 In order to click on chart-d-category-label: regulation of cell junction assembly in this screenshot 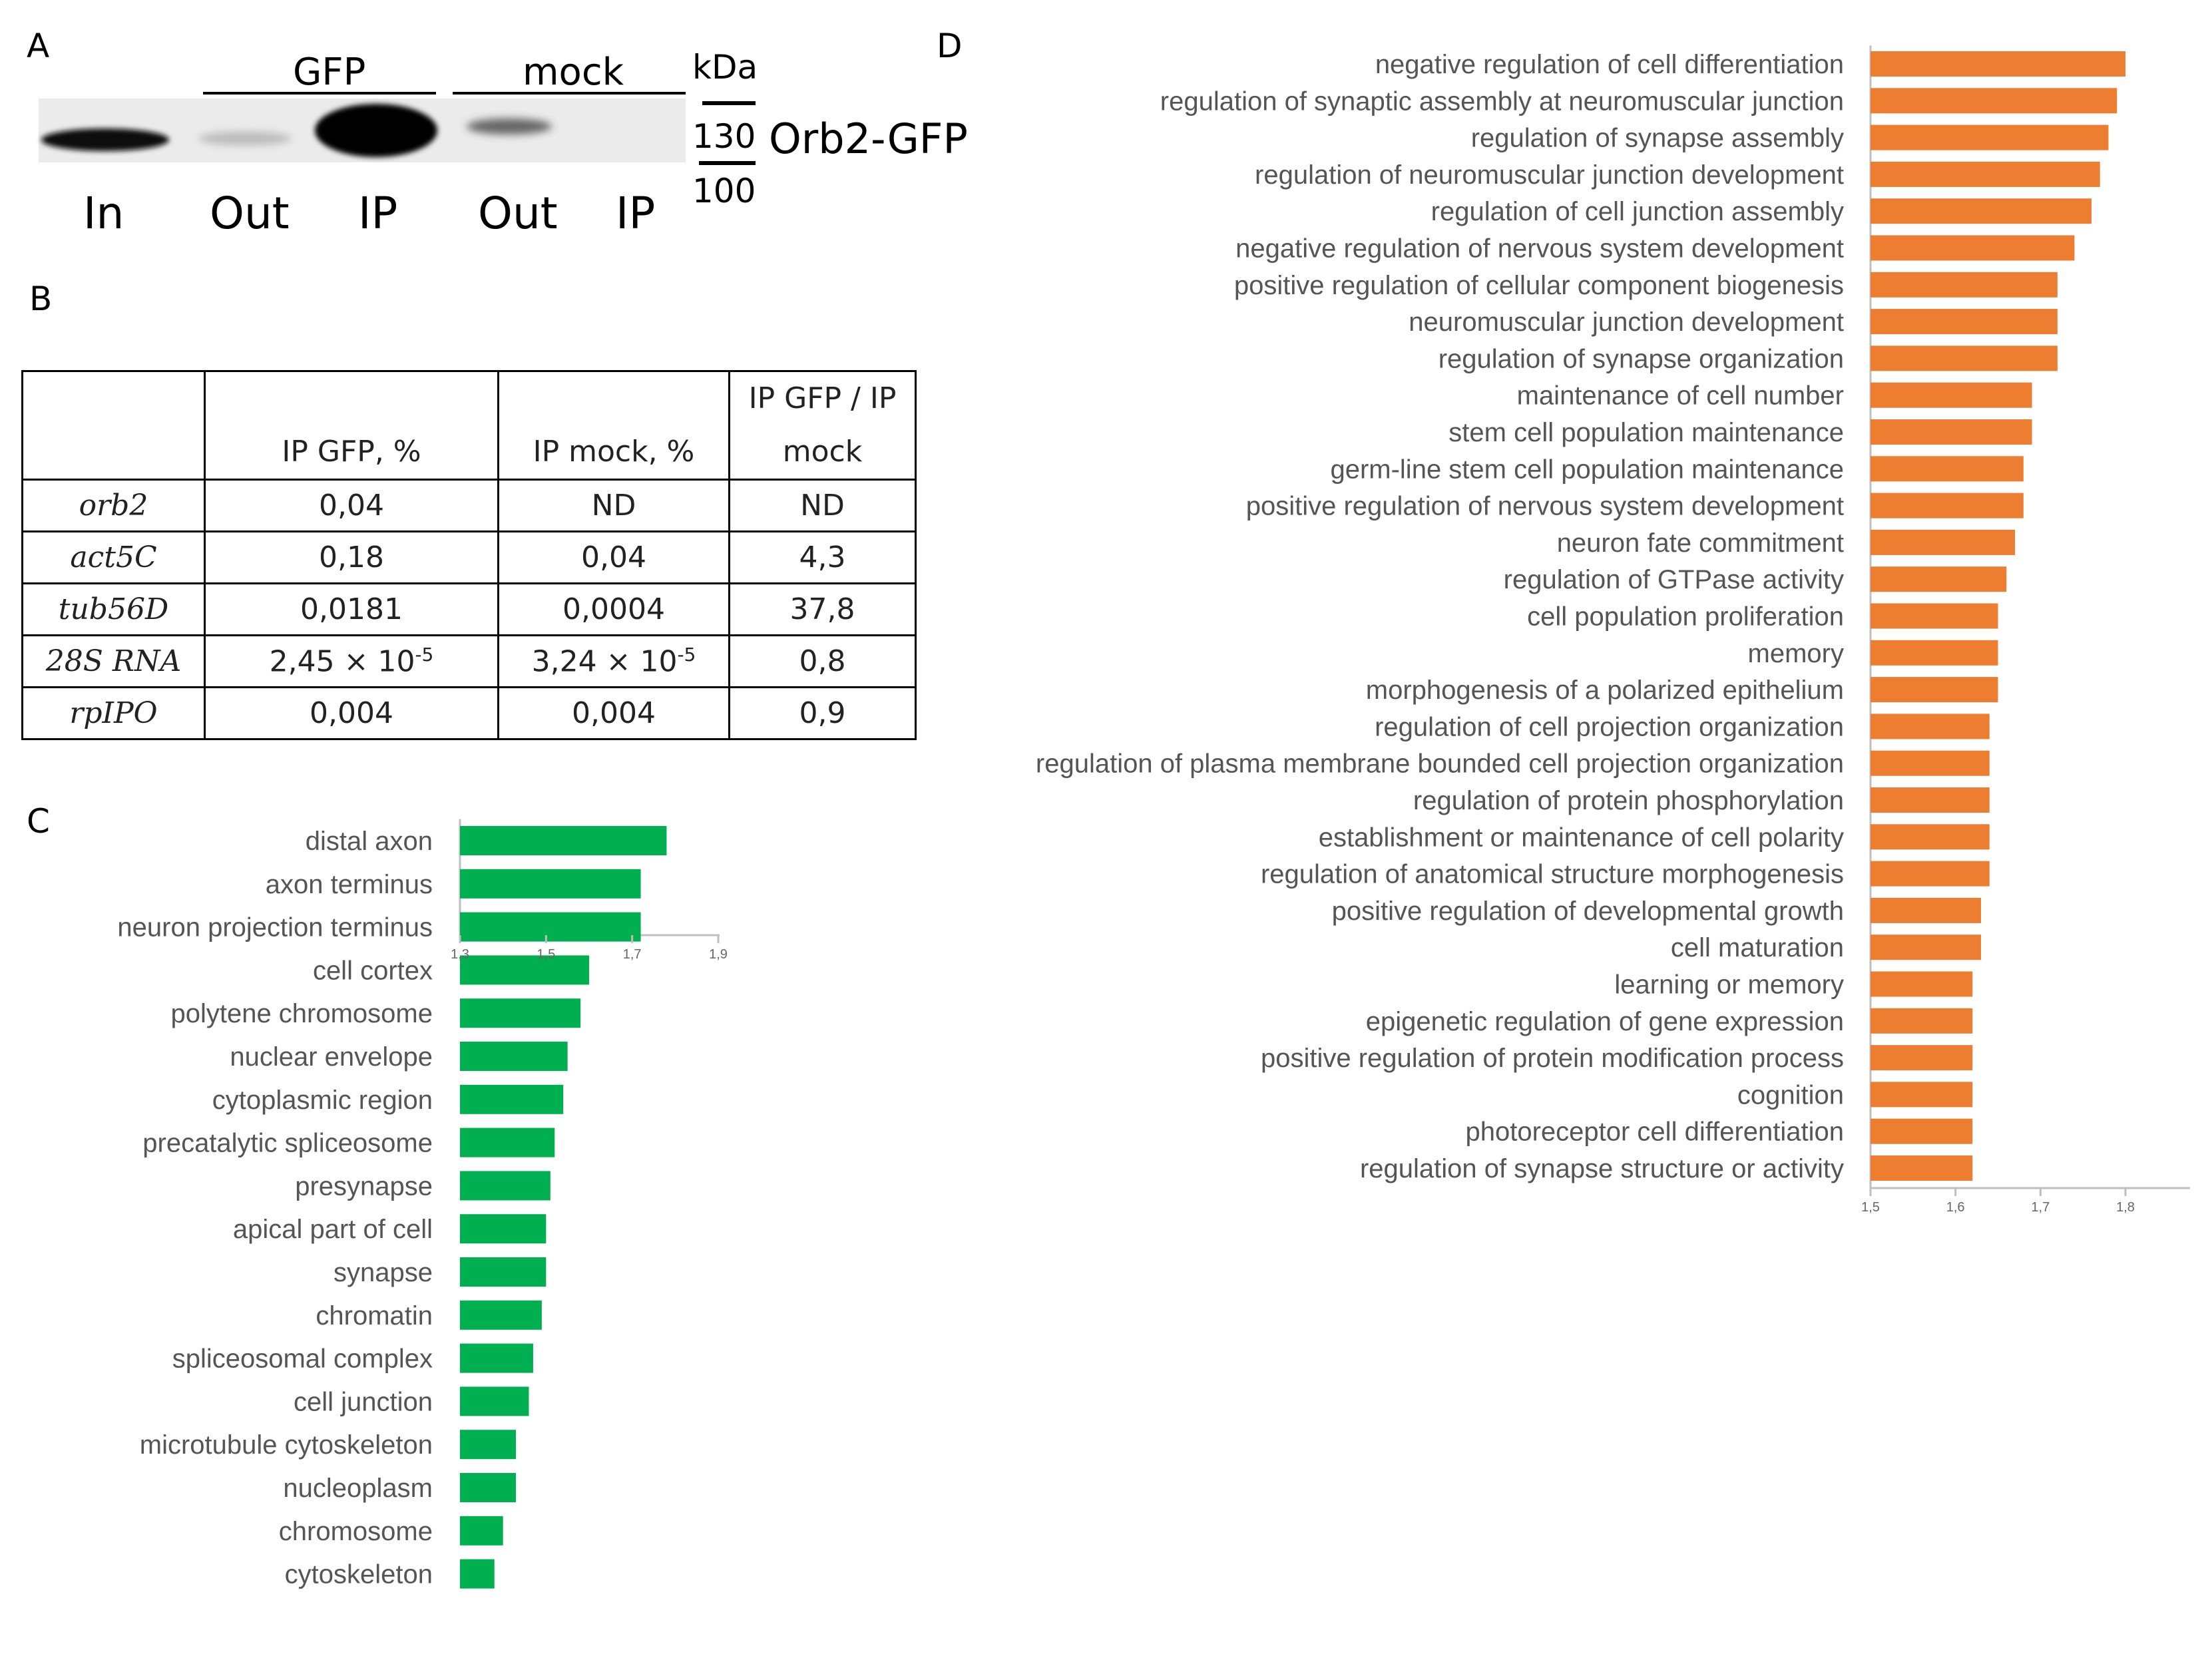, I will do `click(1638, 211)`.